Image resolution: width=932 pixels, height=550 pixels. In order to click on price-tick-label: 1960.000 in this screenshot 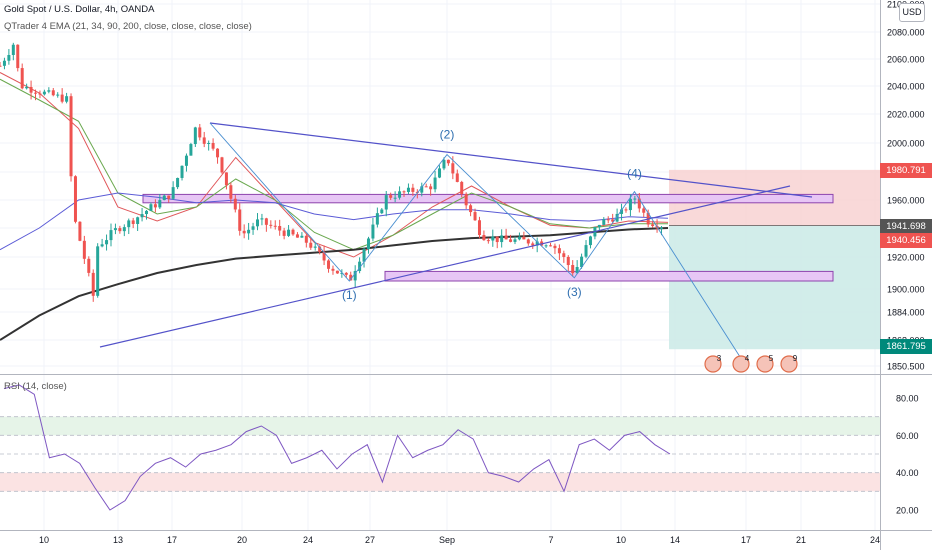, I will do `click(906, 201)`.